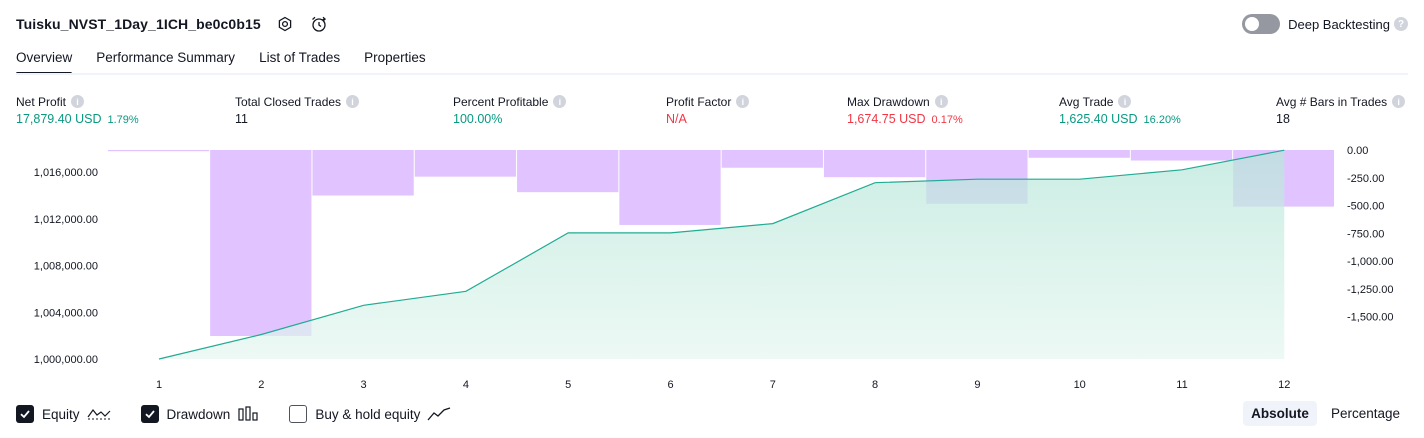  I want to click on help-icon: ?, so click(1401, 24).